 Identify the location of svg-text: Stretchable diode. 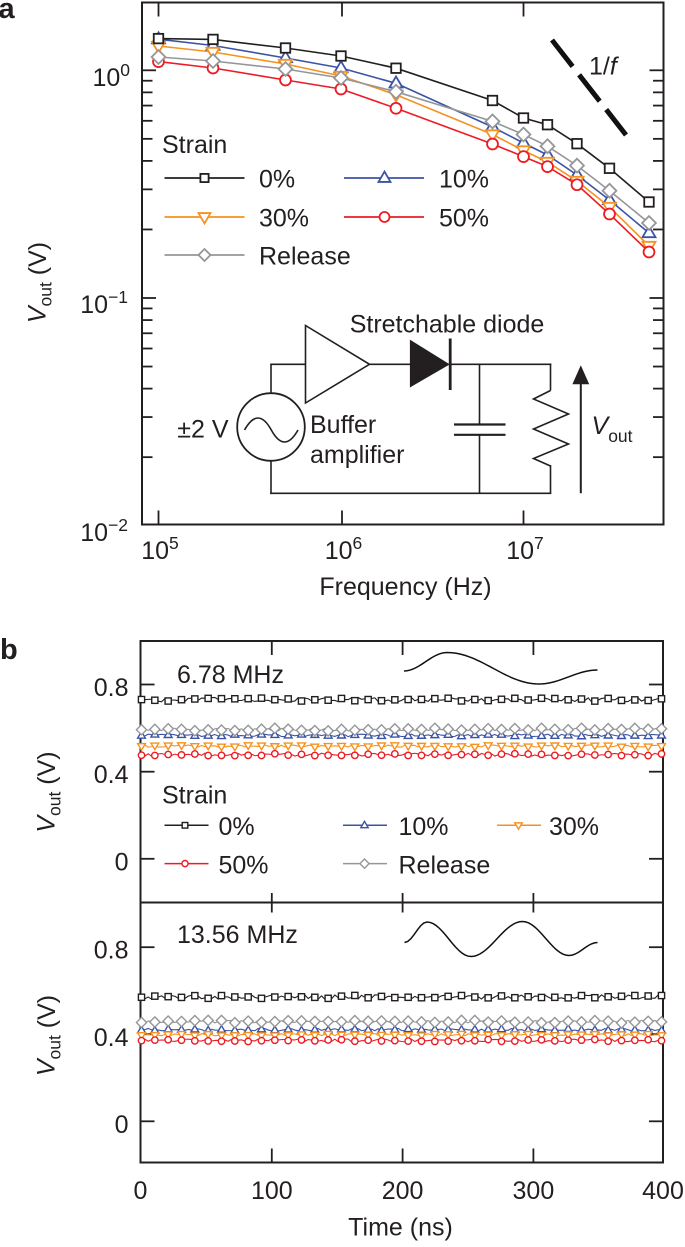
(447, 325).